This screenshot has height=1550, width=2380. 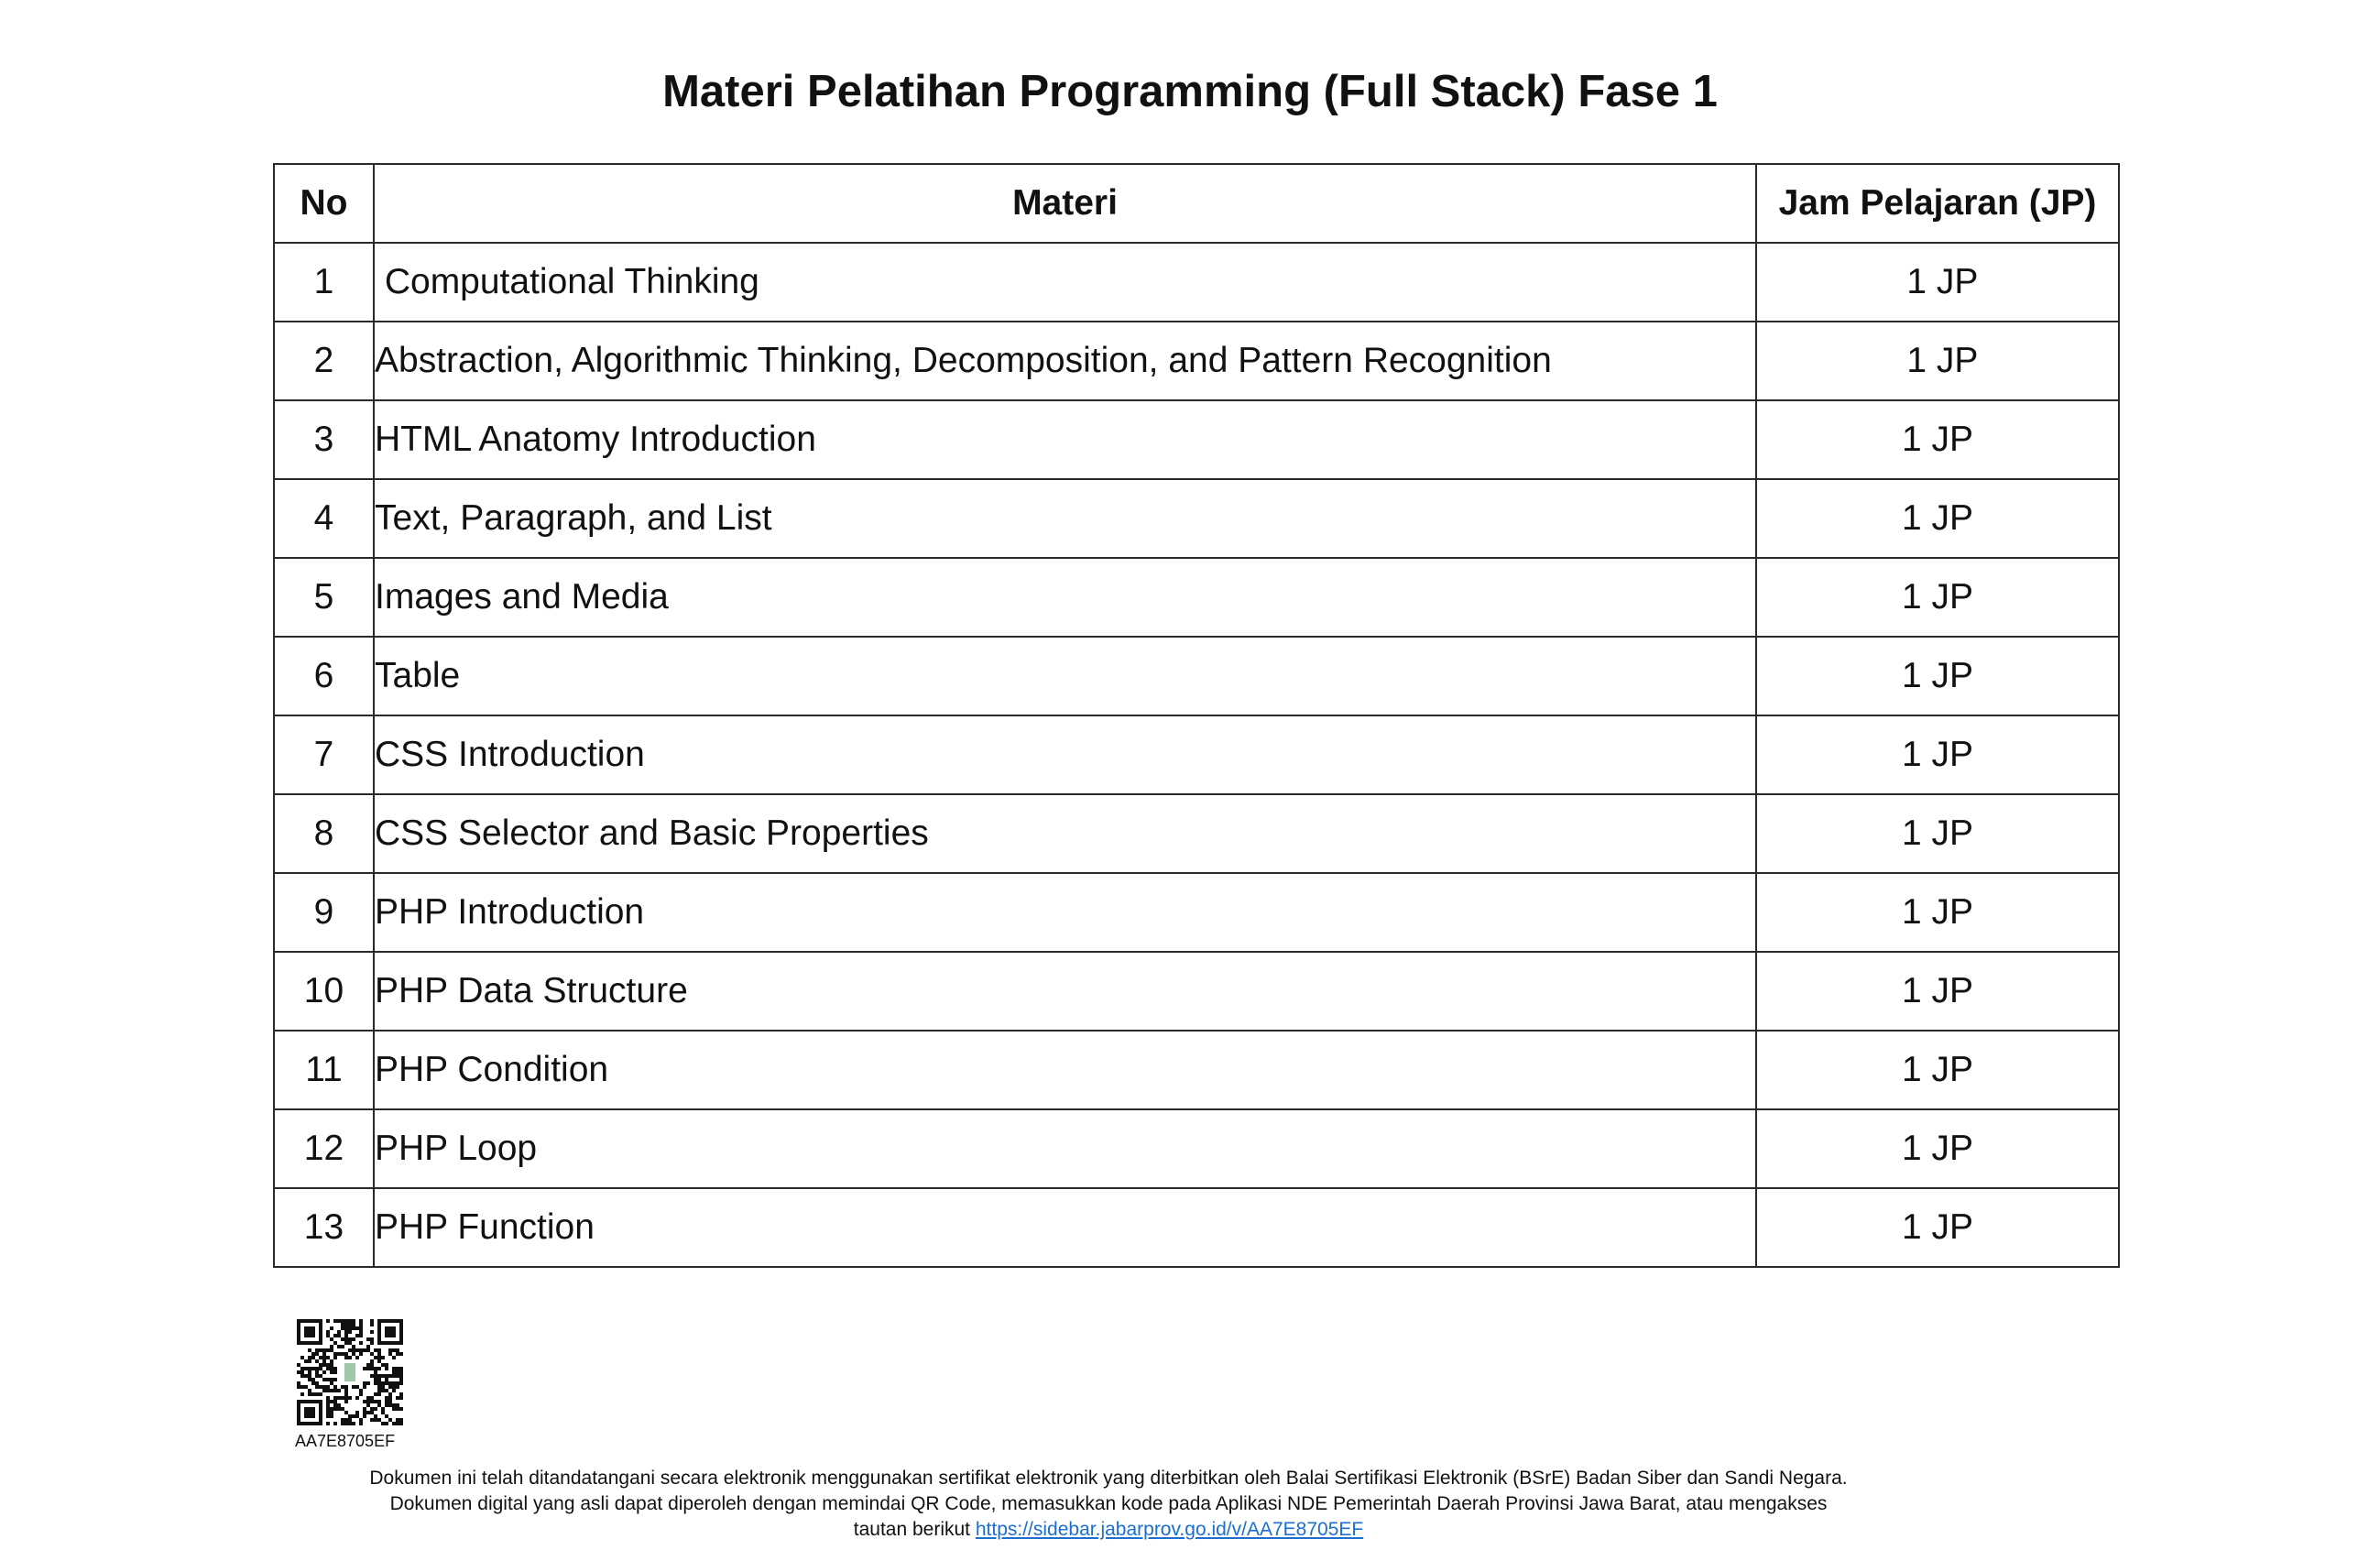 I want to click on row-number: 8, so click(x=324, y=833).